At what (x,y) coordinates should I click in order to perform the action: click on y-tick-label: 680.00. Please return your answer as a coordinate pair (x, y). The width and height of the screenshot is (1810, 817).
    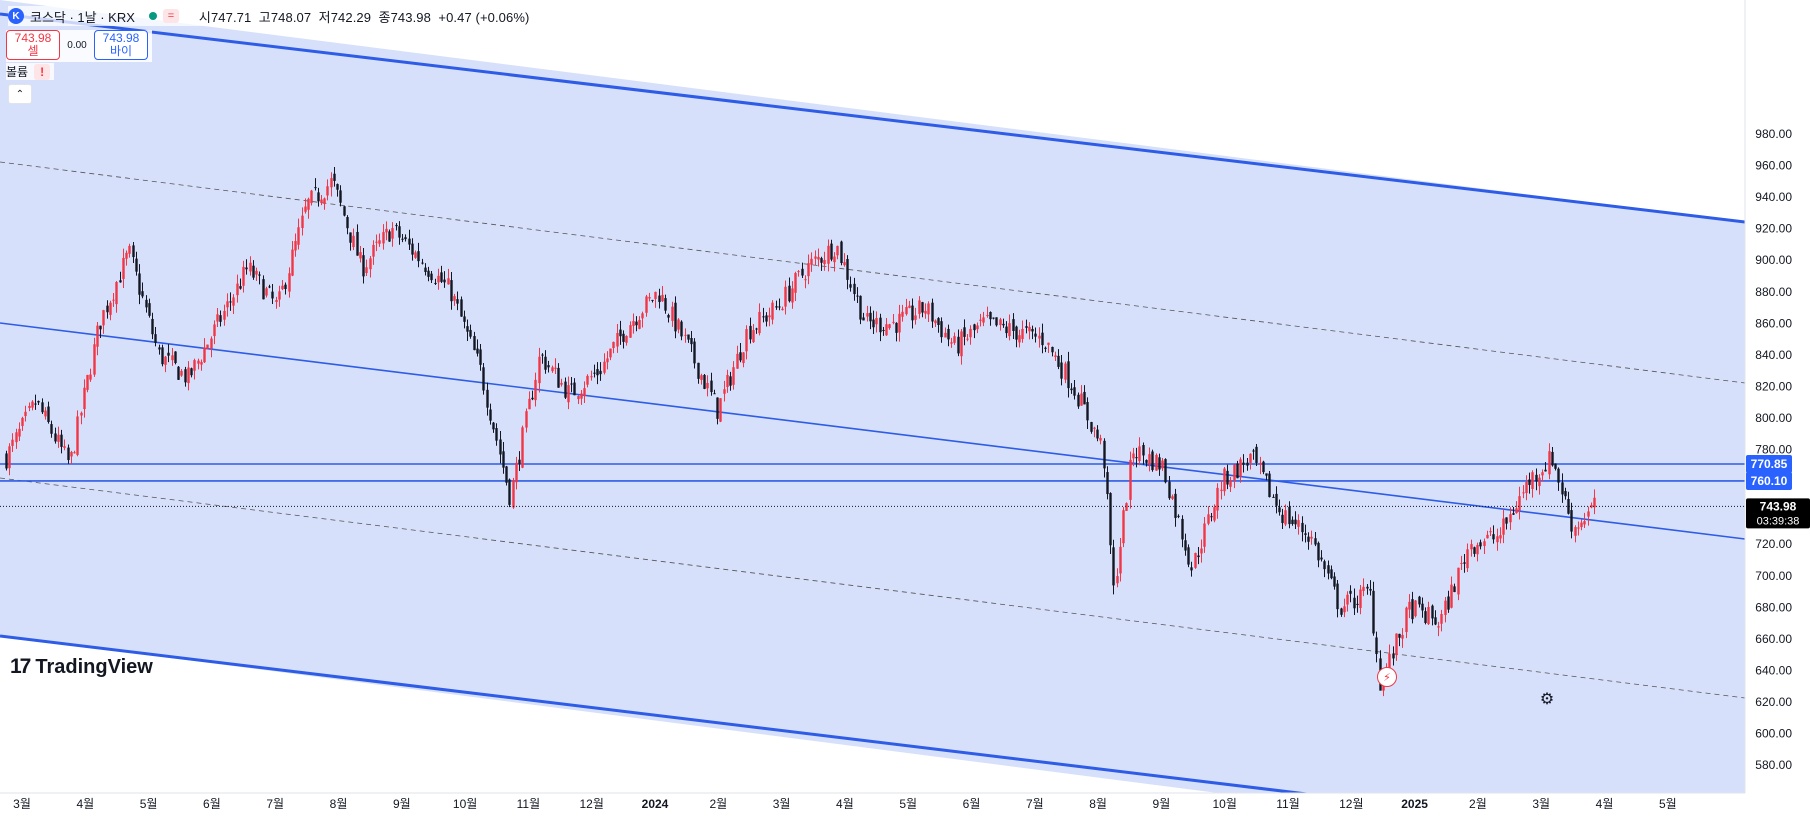
    Looking at the image, I should click on (1773, 607).